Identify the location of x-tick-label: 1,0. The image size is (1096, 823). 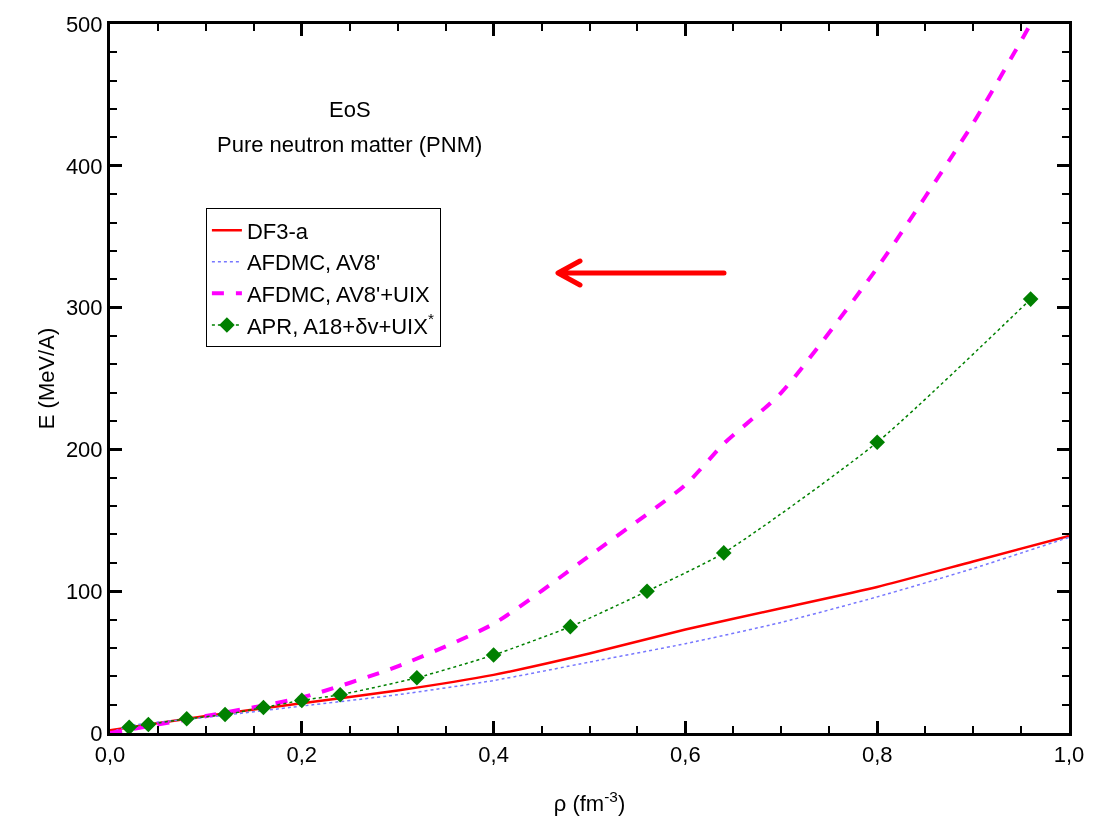
(1069, 755).